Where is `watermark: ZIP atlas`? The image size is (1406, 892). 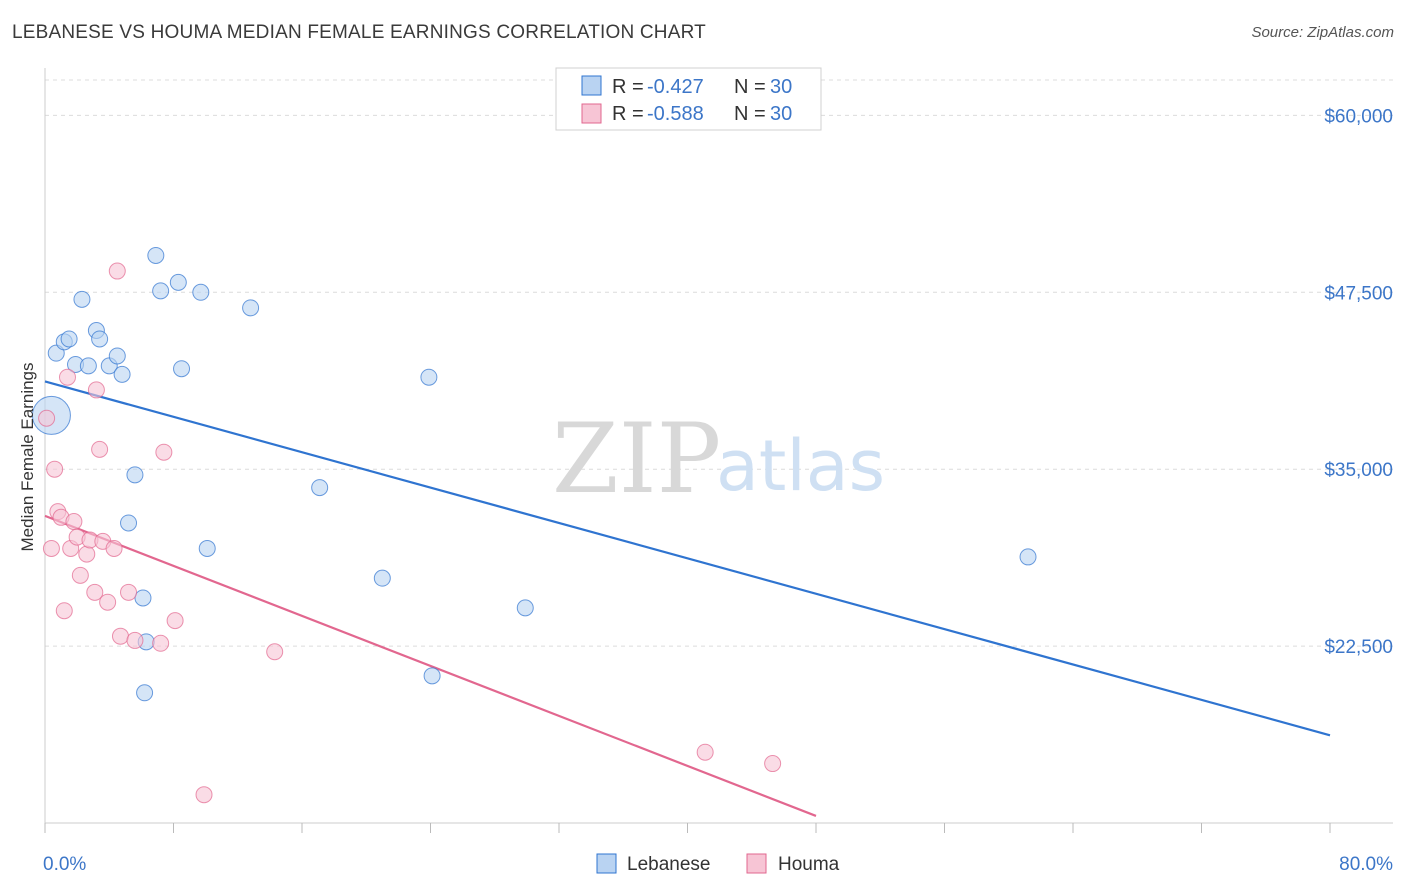
watermark: ZIP atlas is located at coordinates (718, 459).